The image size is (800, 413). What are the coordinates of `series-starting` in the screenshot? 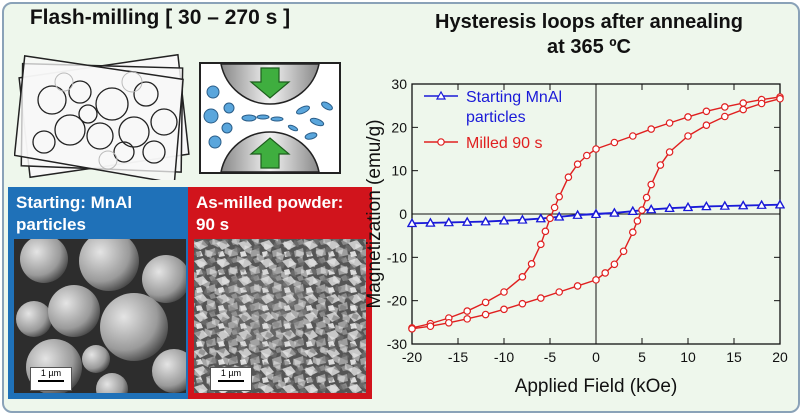 It's located at (596, 213).